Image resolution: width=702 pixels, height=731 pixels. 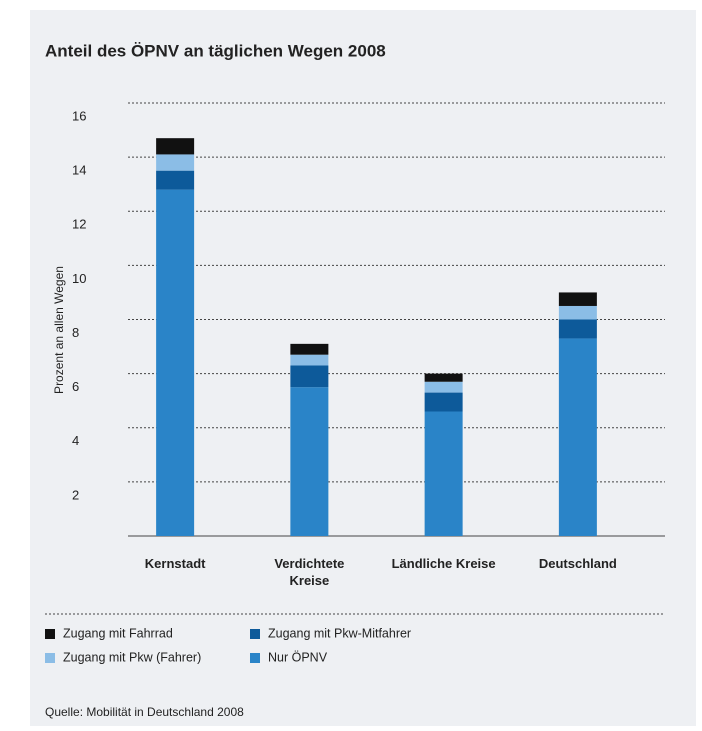 I want to click on y-tick-label: 10, so click(x=79, y=278).